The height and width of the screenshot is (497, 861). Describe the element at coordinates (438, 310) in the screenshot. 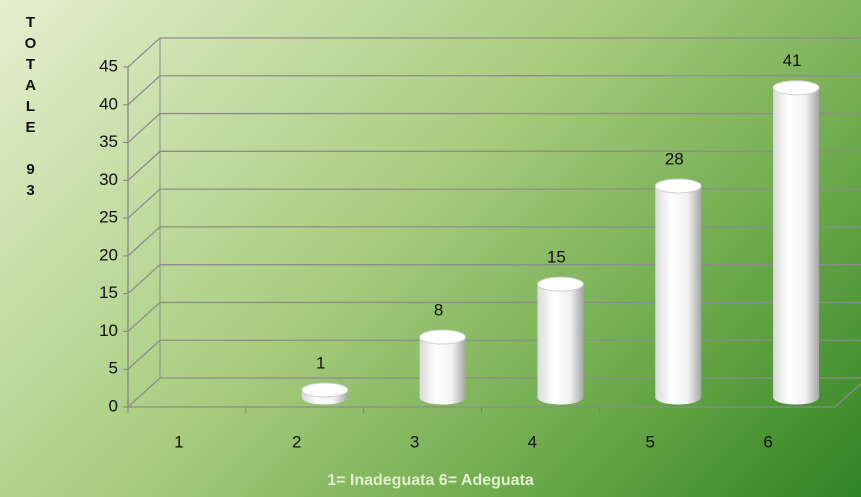

I see `data-label: 8` at that location.